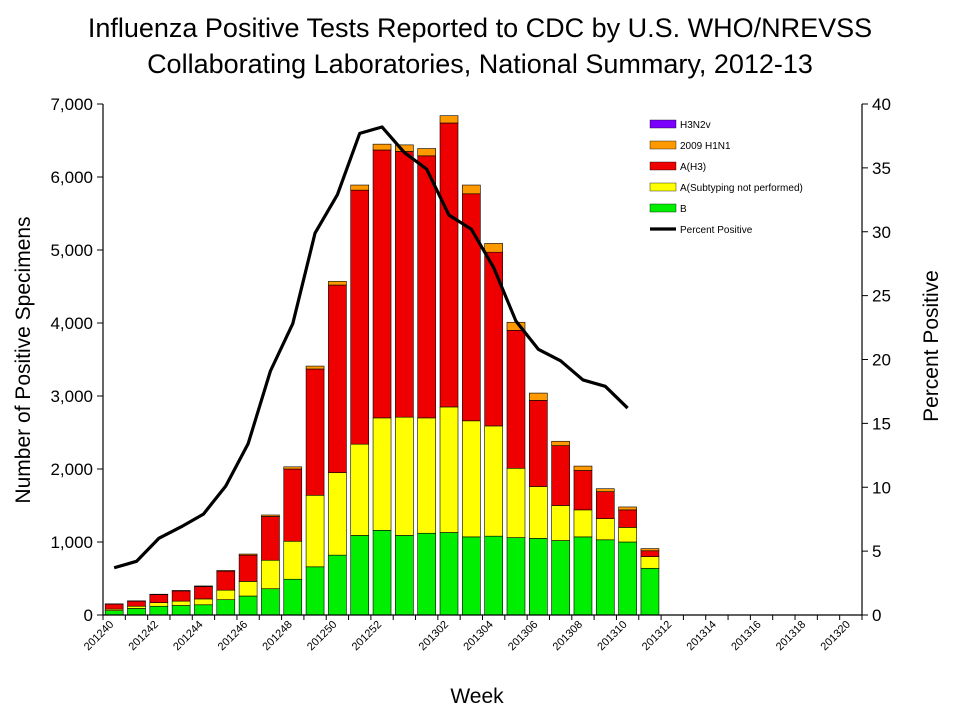  Describe the element at coordinates (881, 296) in the screenshot. I see `y2-tick-label: 25` at that location.